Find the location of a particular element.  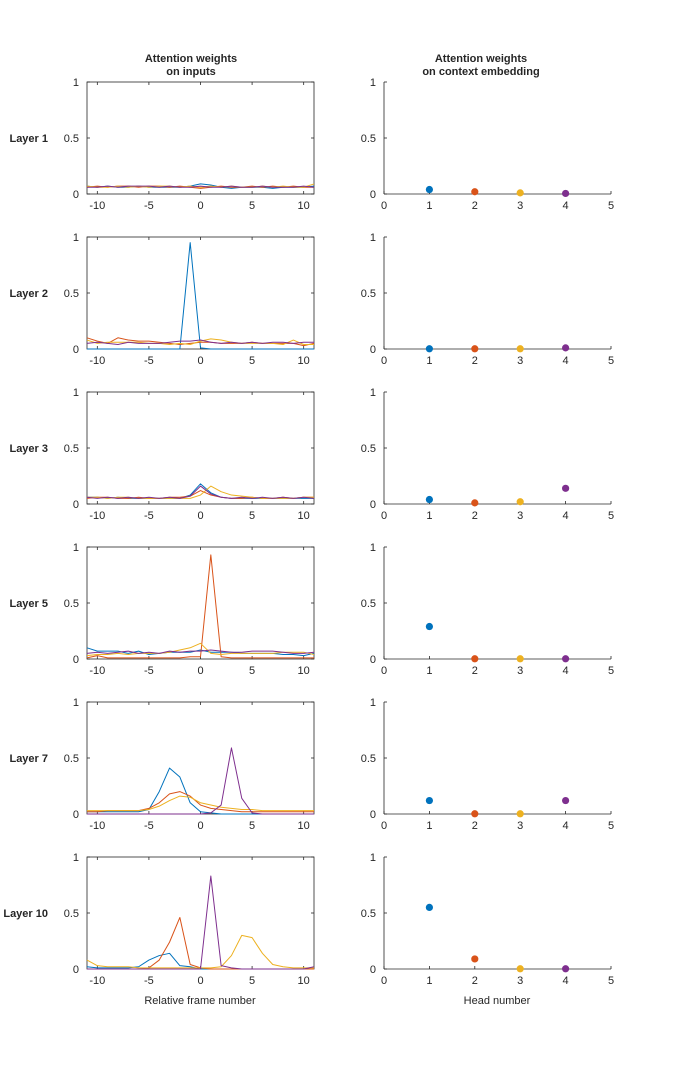

left-column-title-line2: on inputs is located at coordinates (191, 72).